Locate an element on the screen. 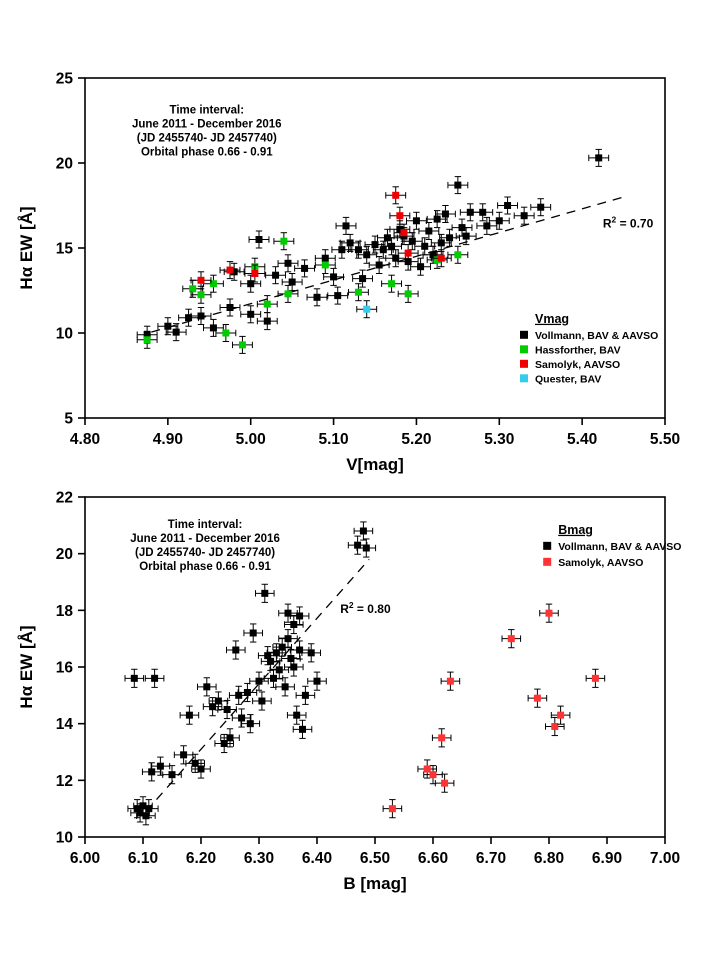 The image size is (720, 960). y-axis: 10 12 14 16 18 20 22 is located at coordinates (70, 668).